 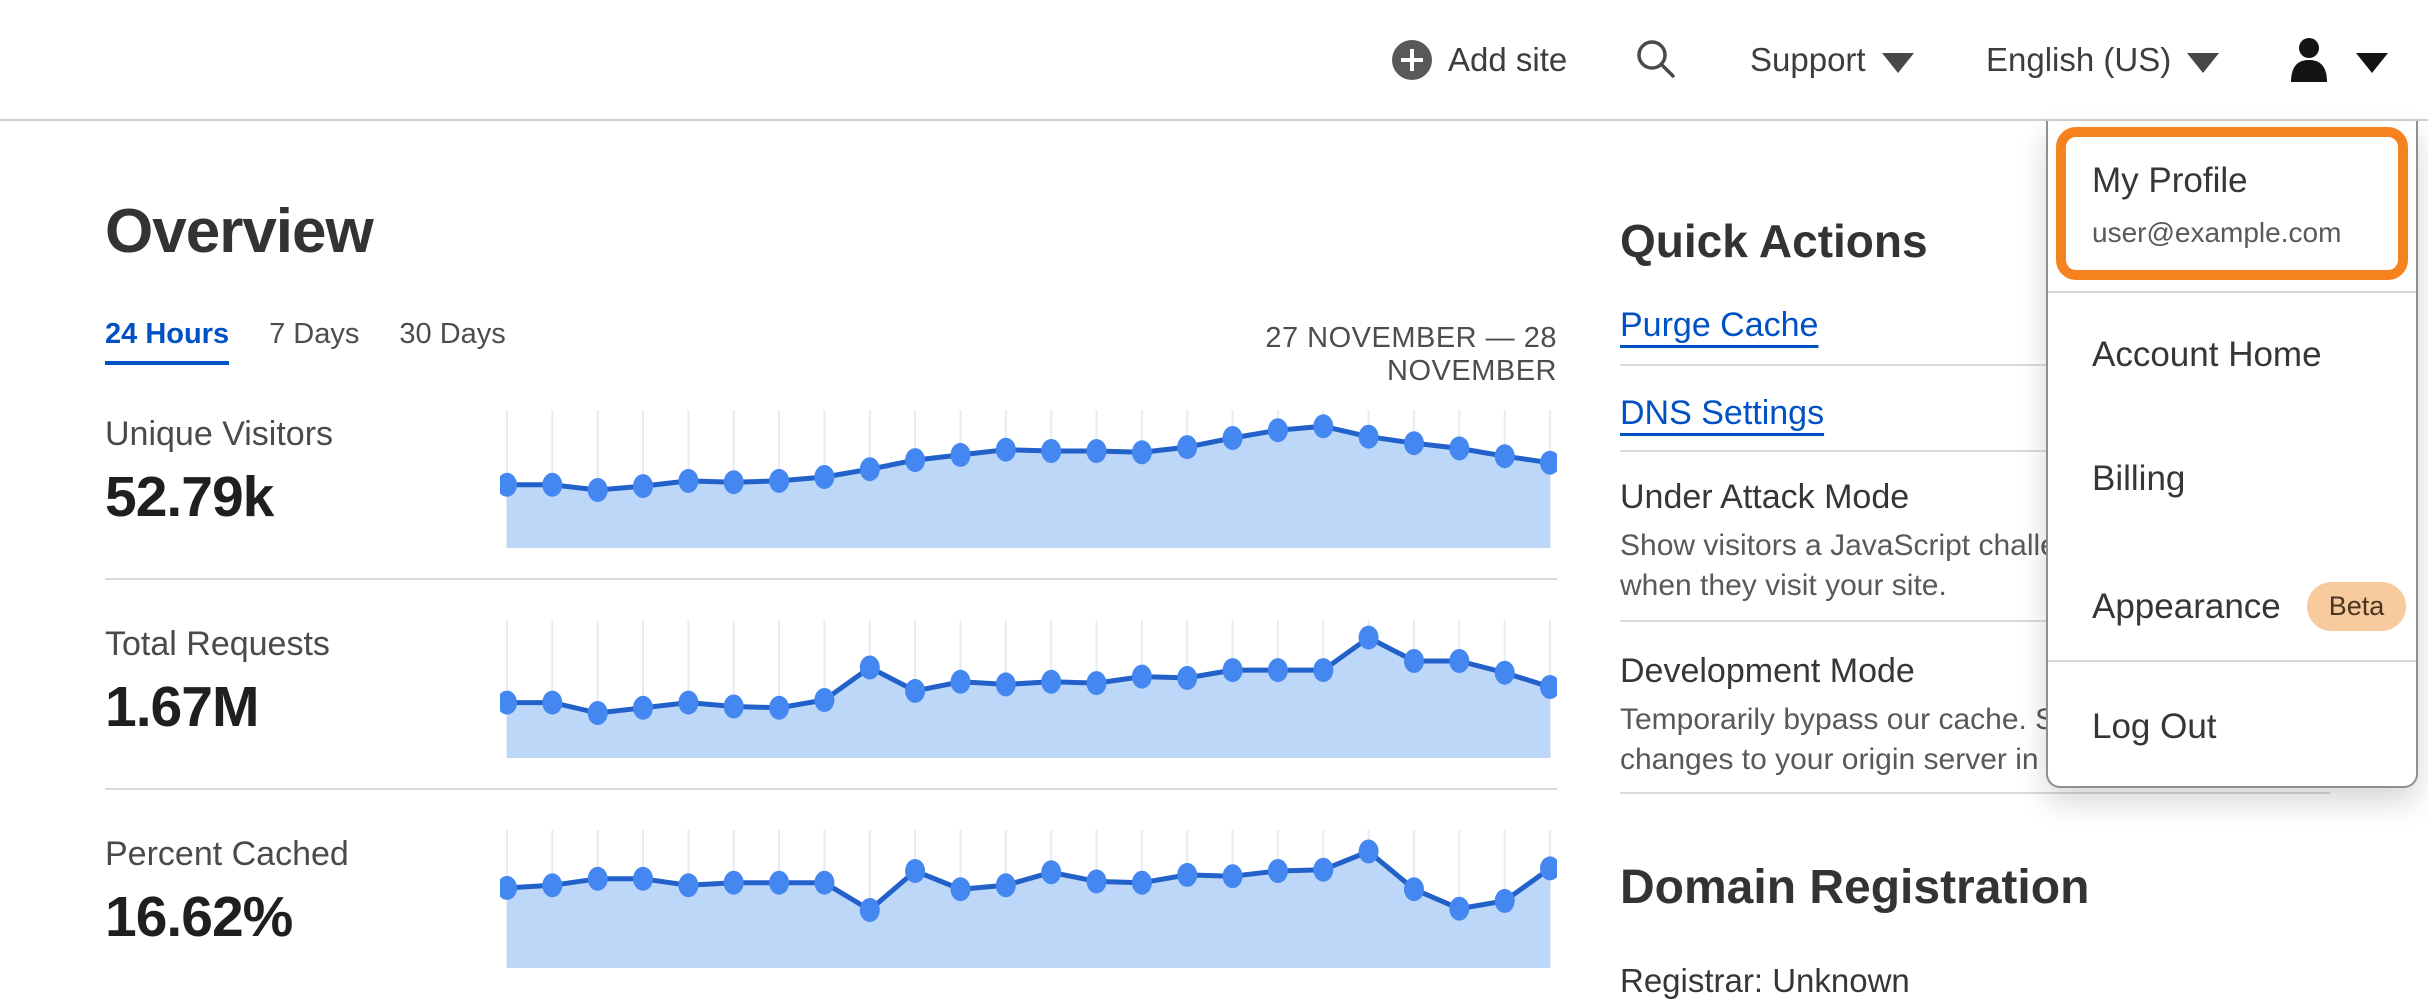 I want to click on domain-registration-title: Domain Registration, so click(x=1855, y=887).